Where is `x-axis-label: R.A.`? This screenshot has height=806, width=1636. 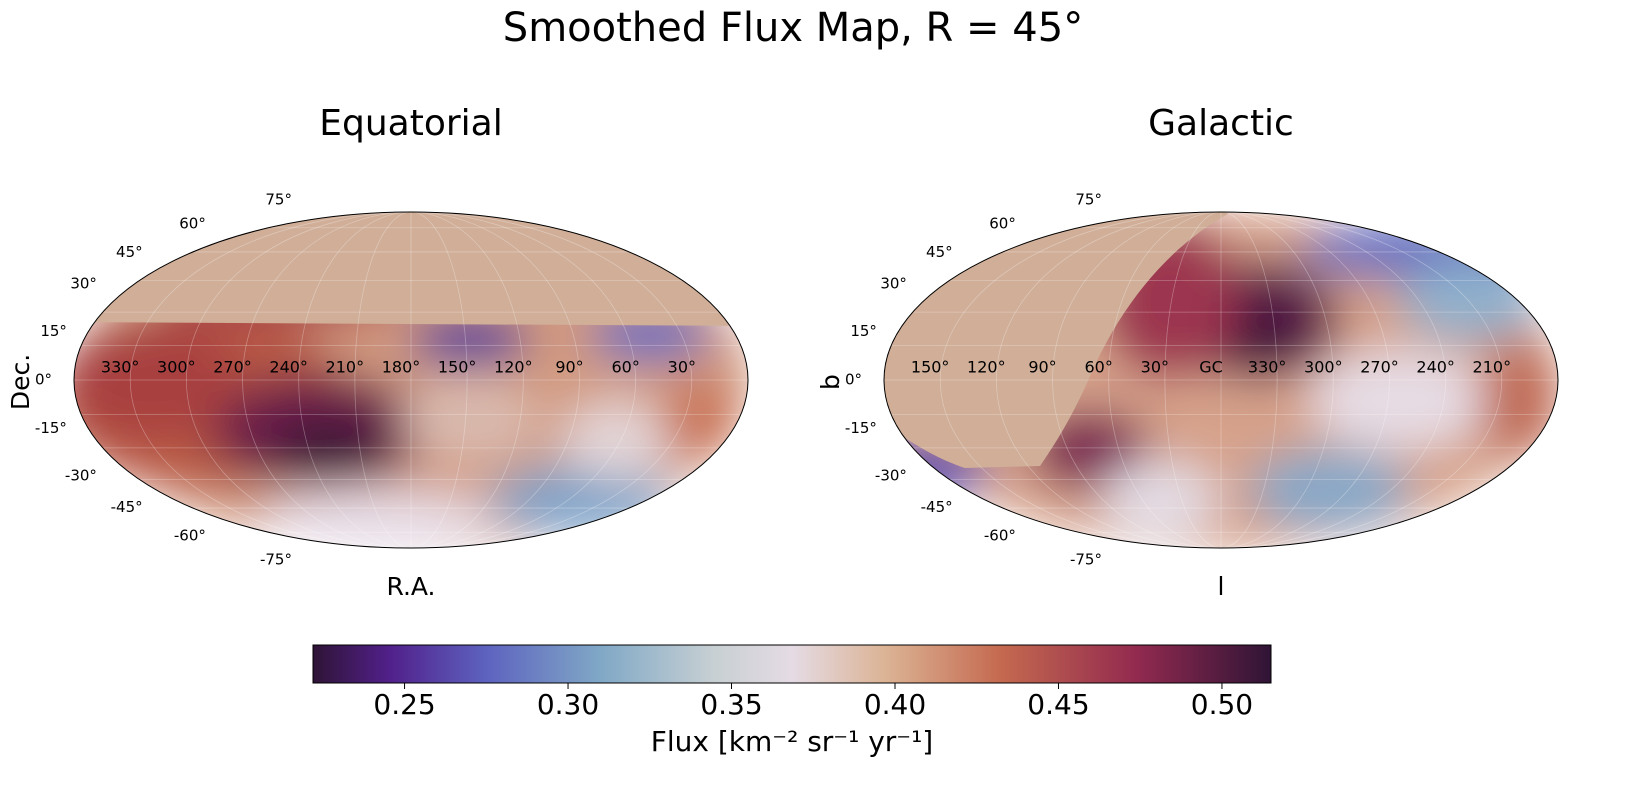
x-axis-label: R.A. is located at coordinates (410, 586).